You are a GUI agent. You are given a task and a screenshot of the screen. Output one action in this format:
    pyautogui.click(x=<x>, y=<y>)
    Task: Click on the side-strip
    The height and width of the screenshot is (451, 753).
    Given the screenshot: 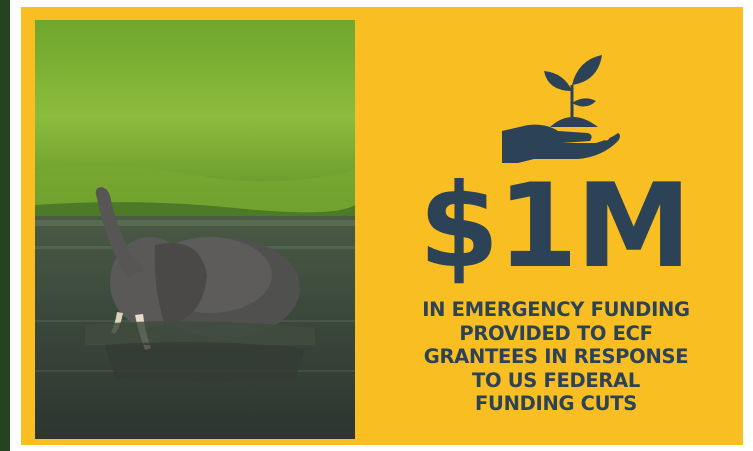 What is the action you would take?
    pyautogui.click(x=5, y=225)
    